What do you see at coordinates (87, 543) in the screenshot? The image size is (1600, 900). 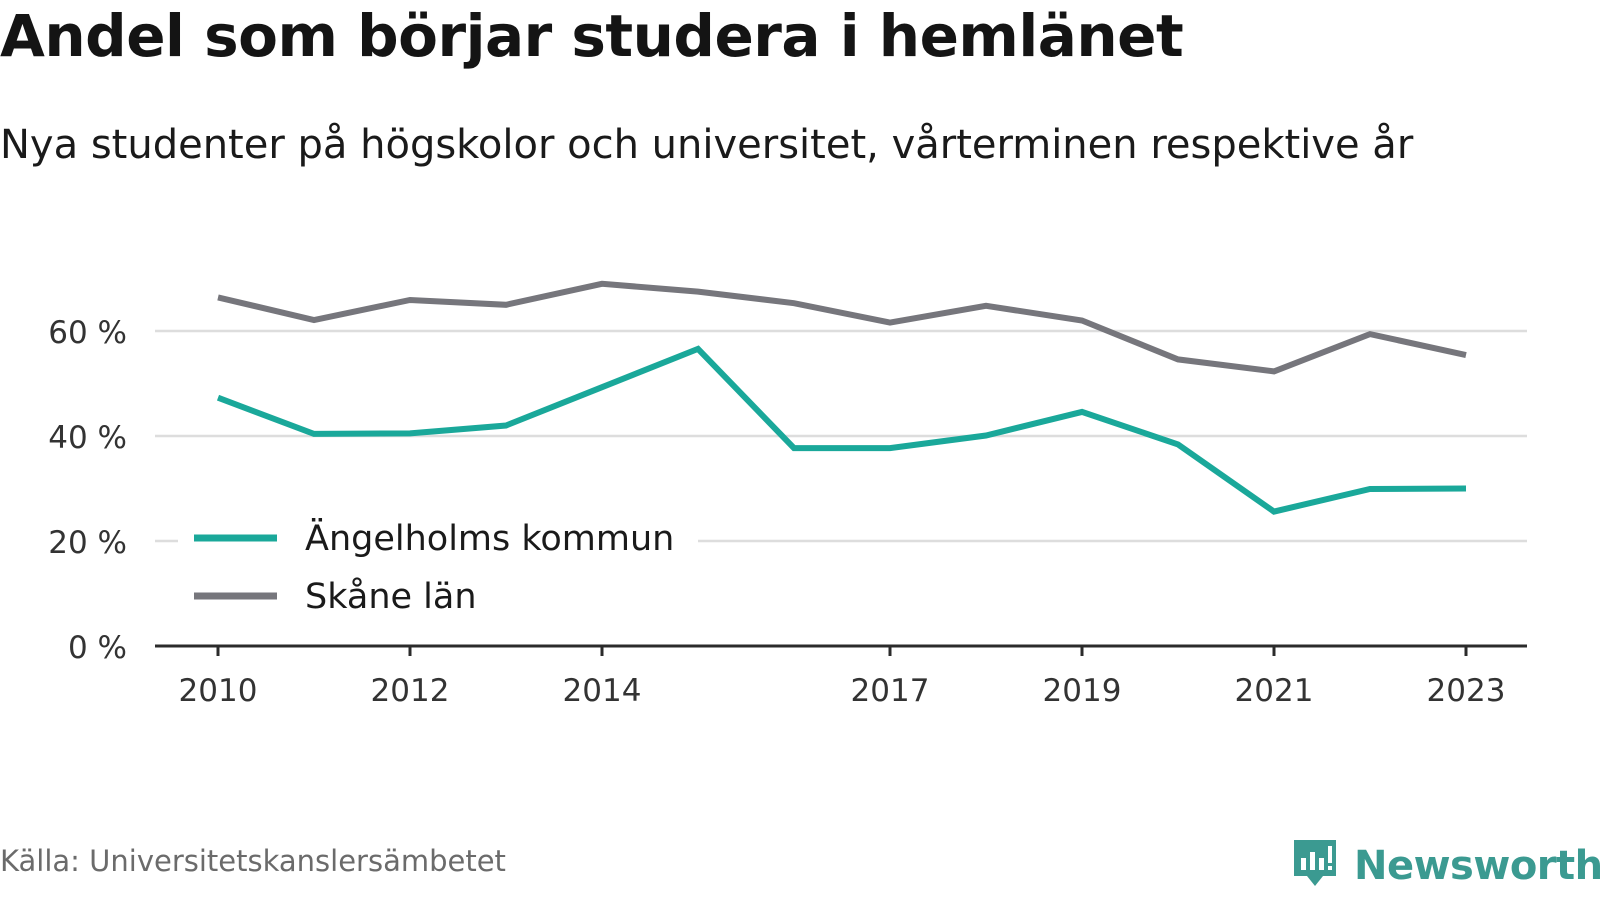 I see `y-tick-label: 20 %` at bounding box center [87, 543].